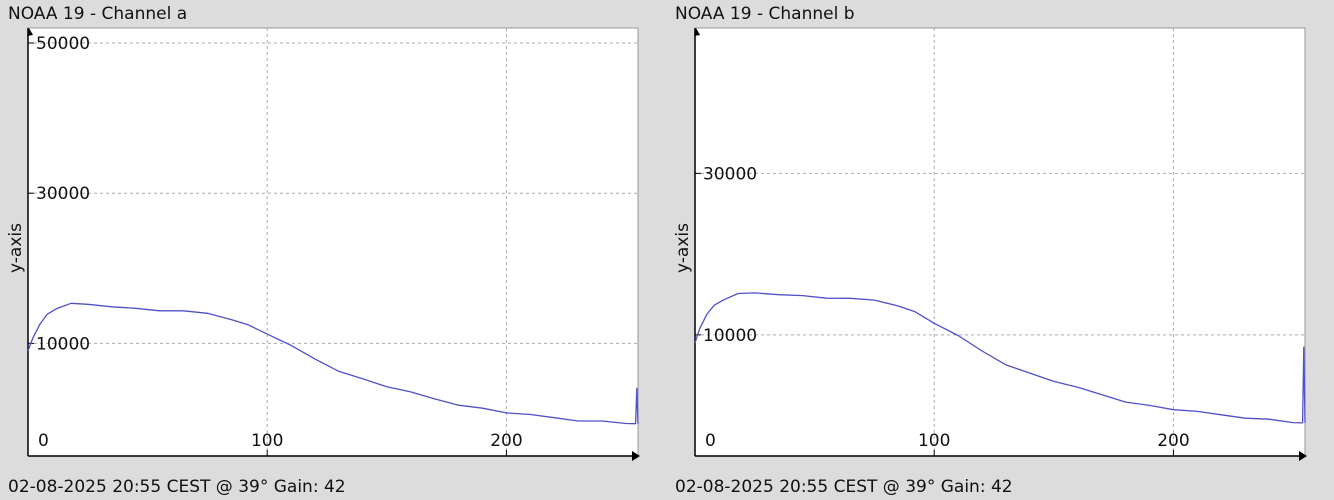 This screenshot has width=1334, height=500. I want to click on chart-title: NOAA 19 - Channel b, so click(765, 14).